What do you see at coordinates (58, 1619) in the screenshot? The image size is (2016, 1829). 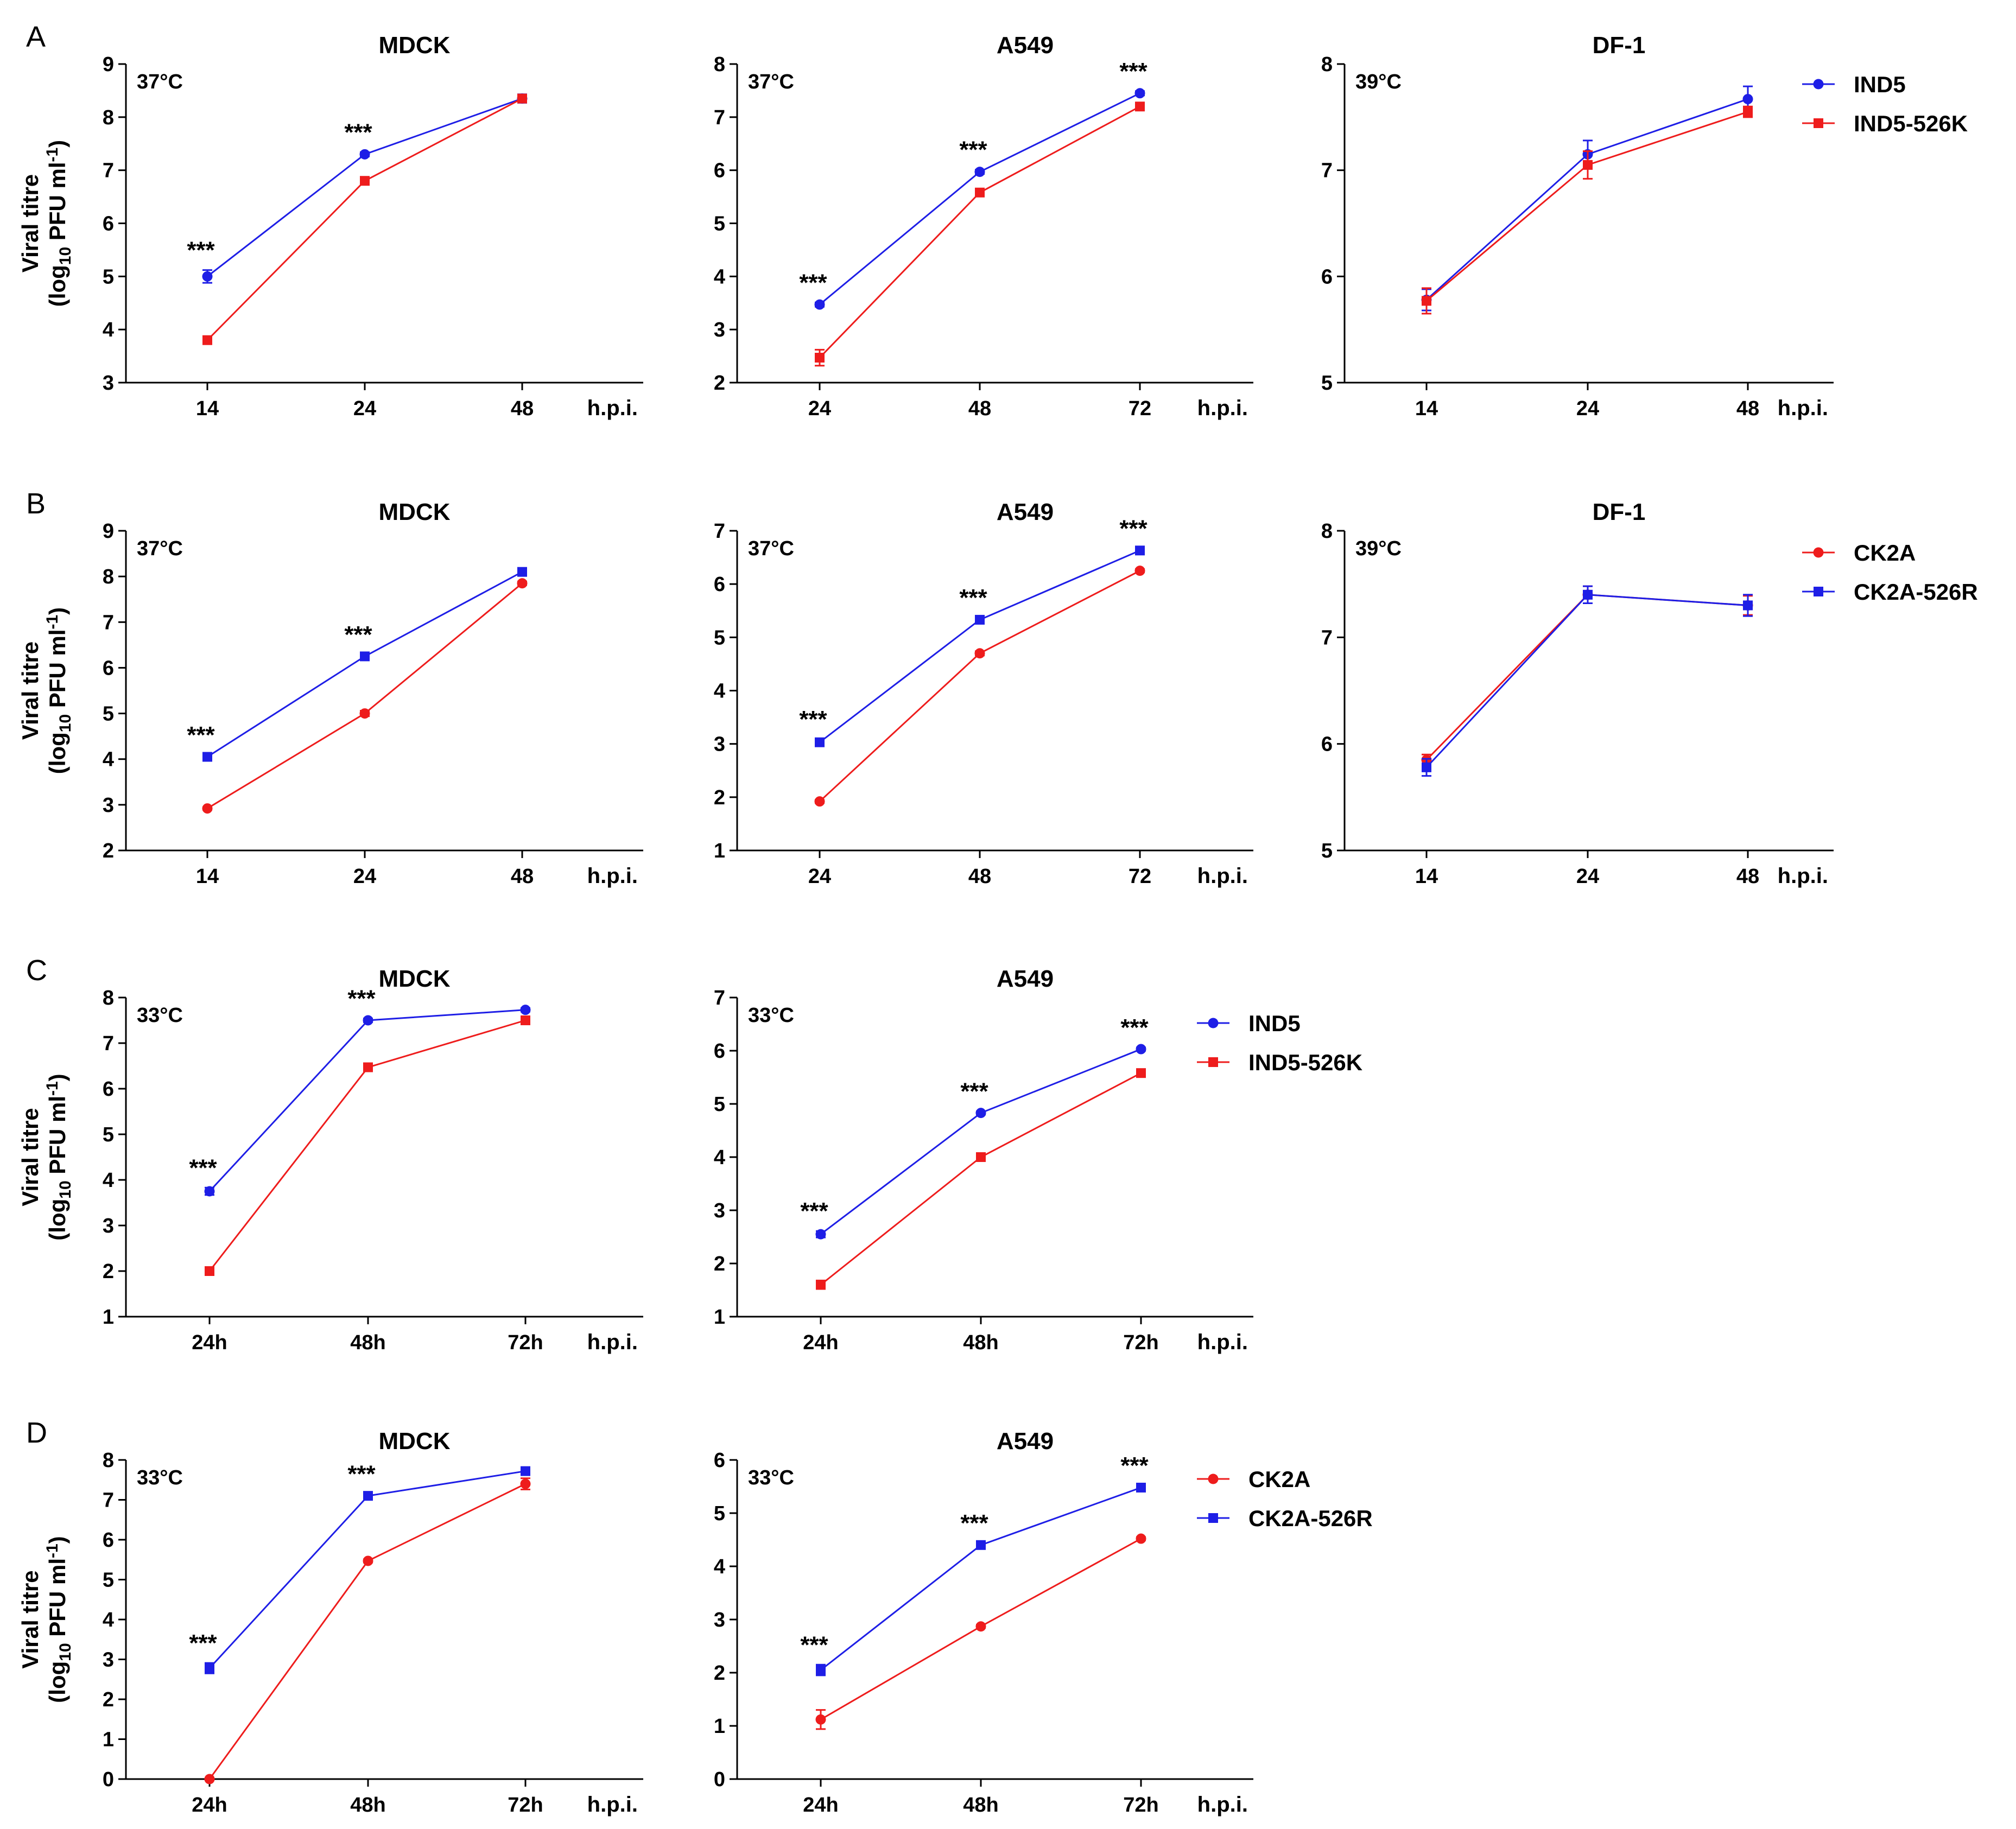 I see `y-axis-units: (log10 PFU ml-1)` at bounding box center [58, 1619].